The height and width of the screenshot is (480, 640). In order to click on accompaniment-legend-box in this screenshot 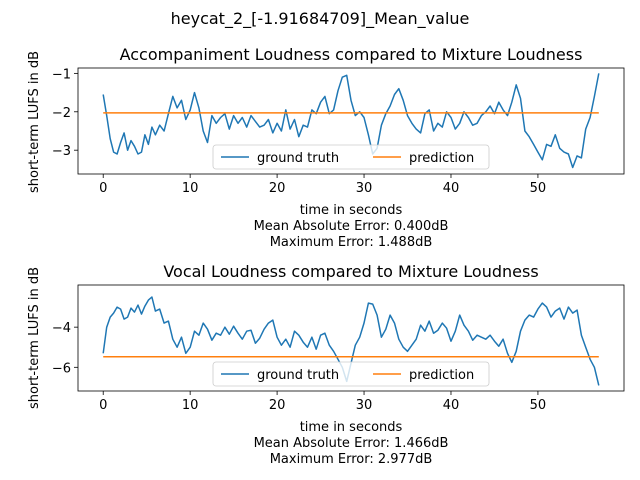, I will do `click(351, 157)`.